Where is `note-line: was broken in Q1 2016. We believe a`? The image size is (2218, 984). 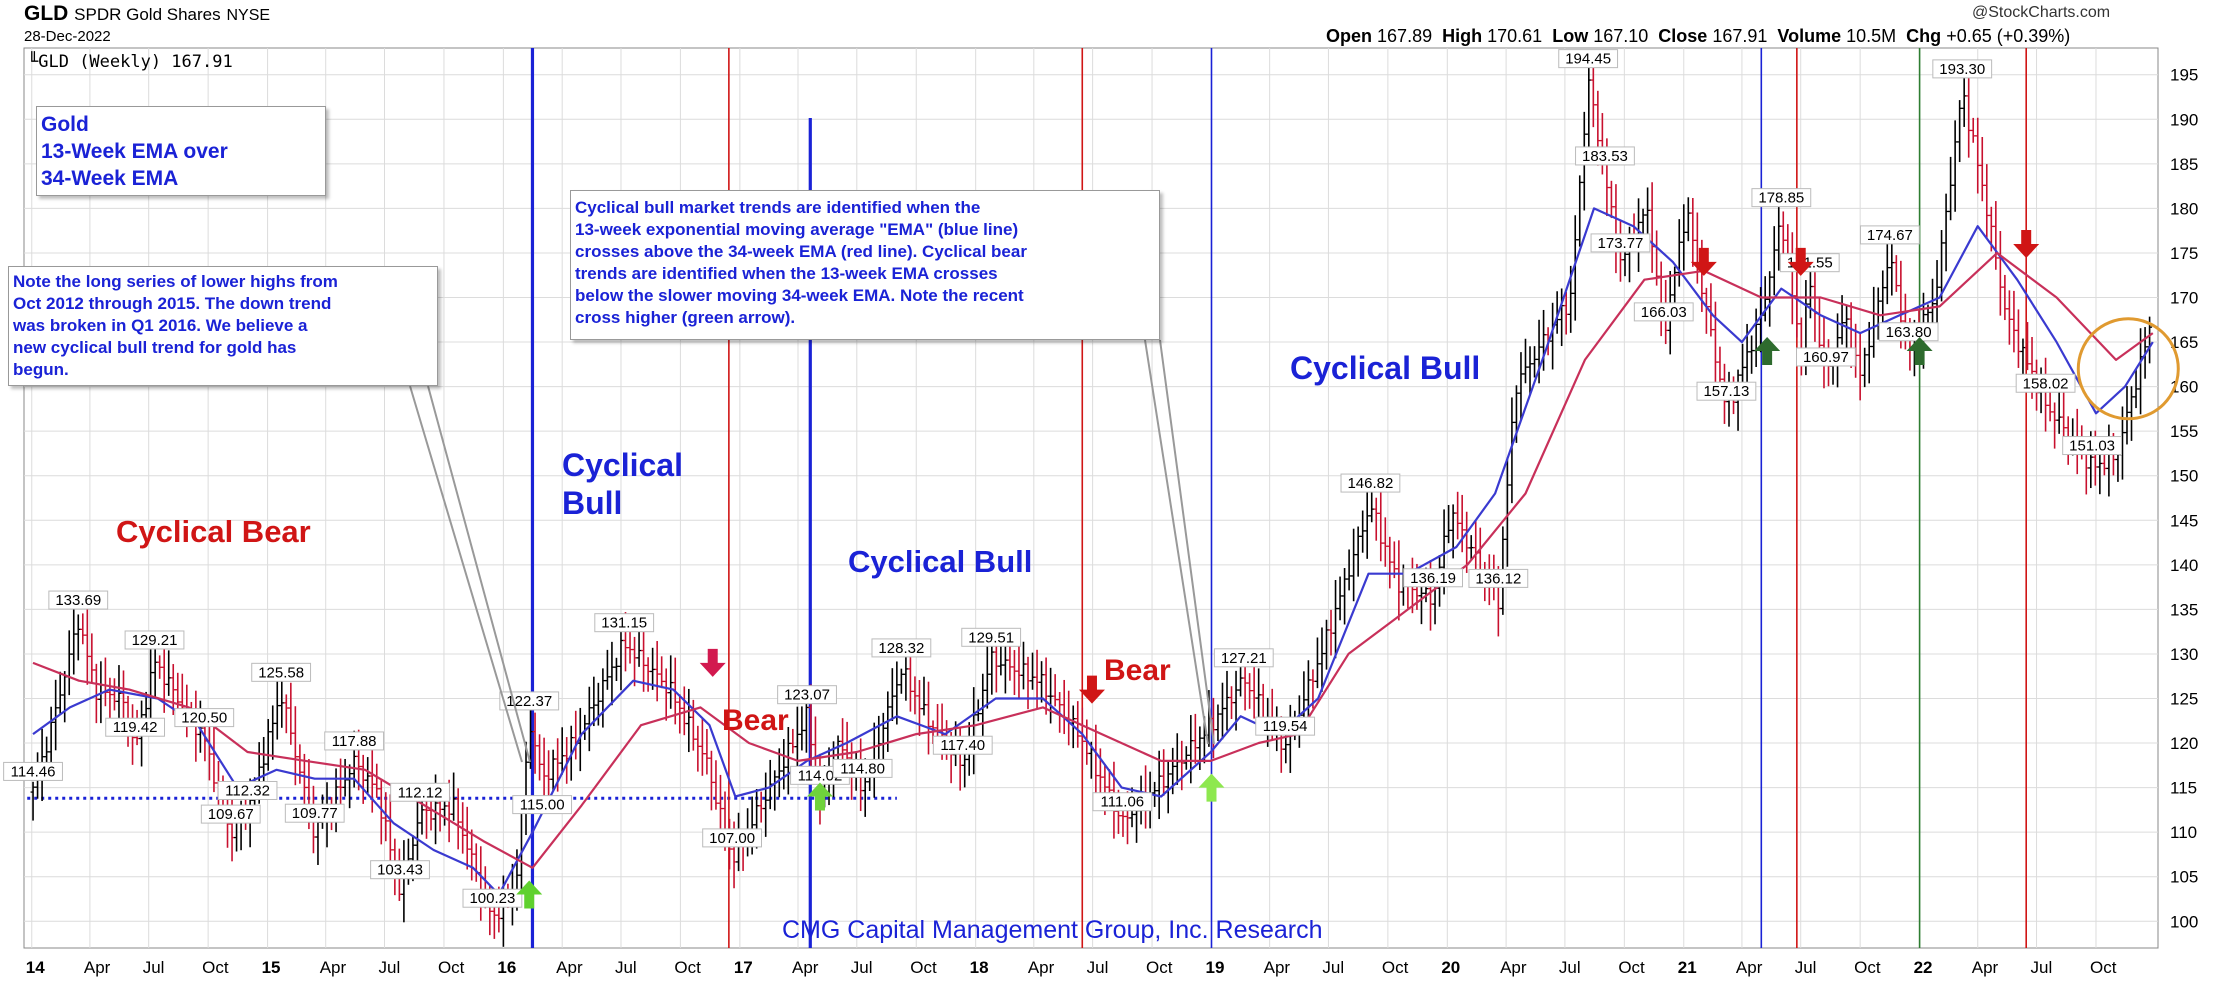 note-line: was broken in Q1 2016. We believe a is located at coordinates (160, 325).